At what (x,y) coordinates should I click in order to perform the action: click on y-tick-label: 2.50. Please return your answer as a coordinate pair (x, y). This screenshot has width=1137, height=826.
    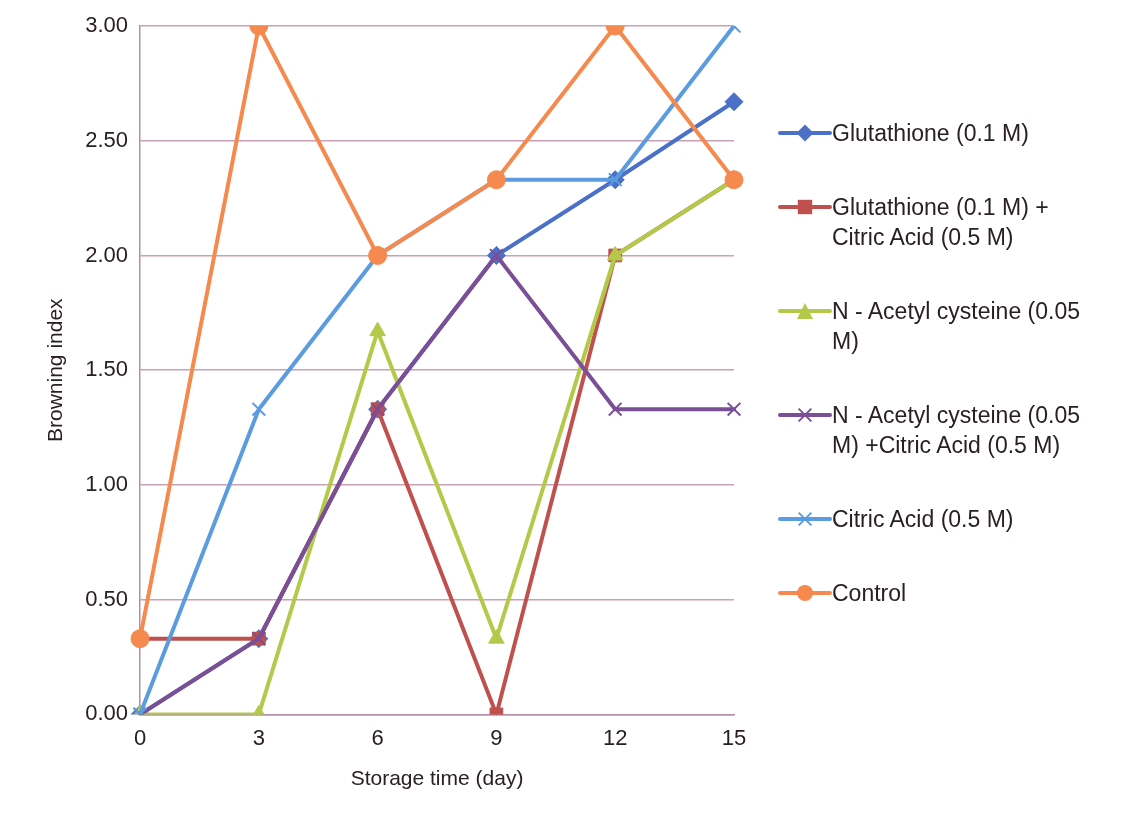
    Looking at the image, I should click on (107, 139).